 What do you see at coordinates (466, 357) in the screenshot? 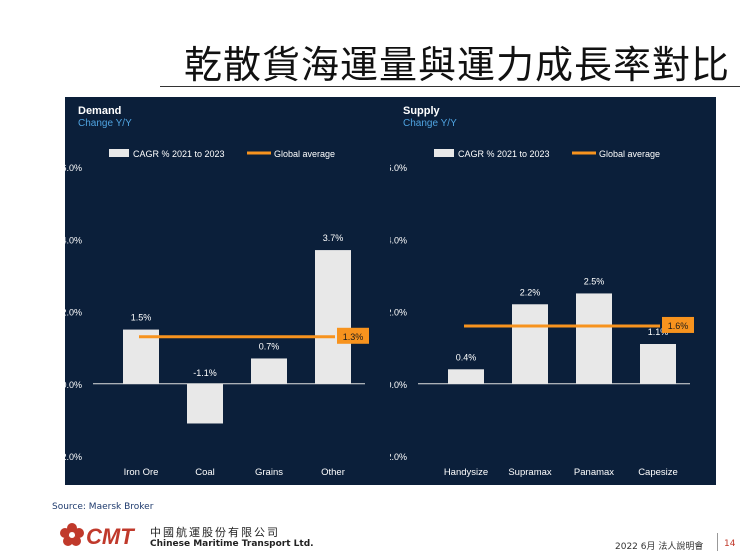
I see `data-label: 0.4%` at bounding box center [466, 357].